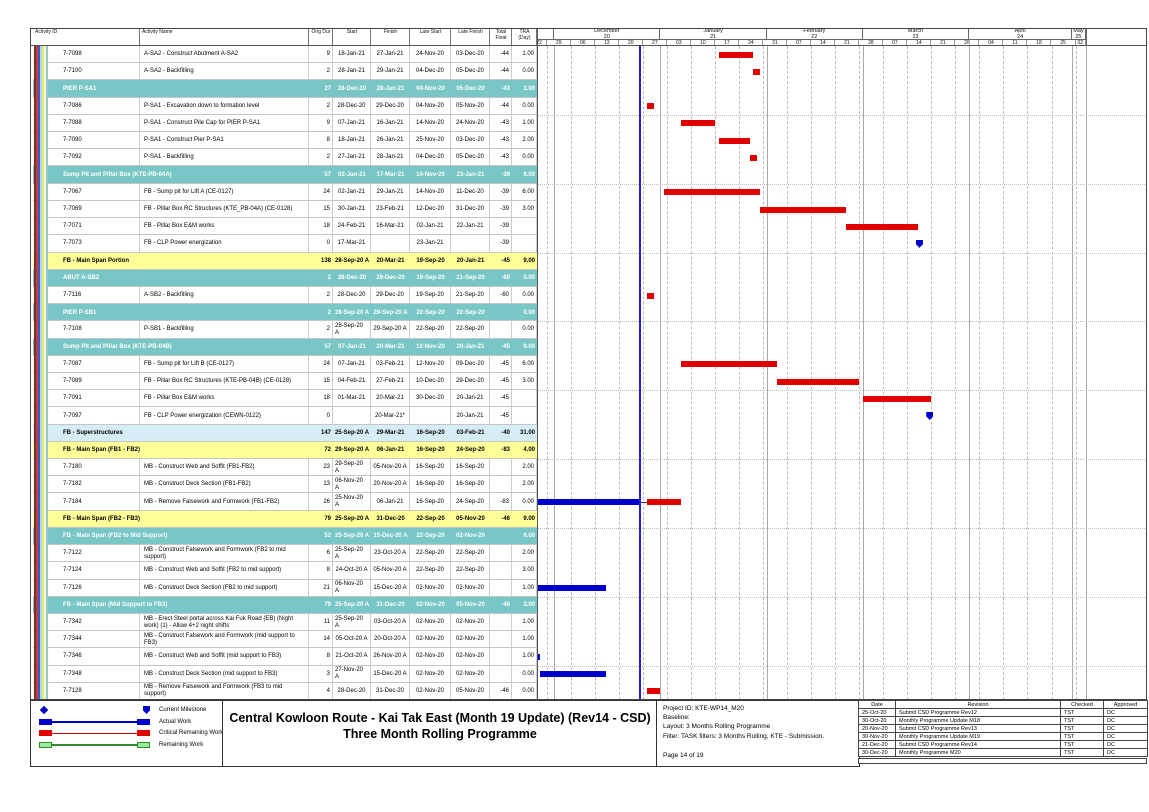 This screenshot has height=812, width=1149. What do you see at coordinates (588, 502) in the screenshot?
I see `gantt-bar-actual` at bounding box center [588, 502].